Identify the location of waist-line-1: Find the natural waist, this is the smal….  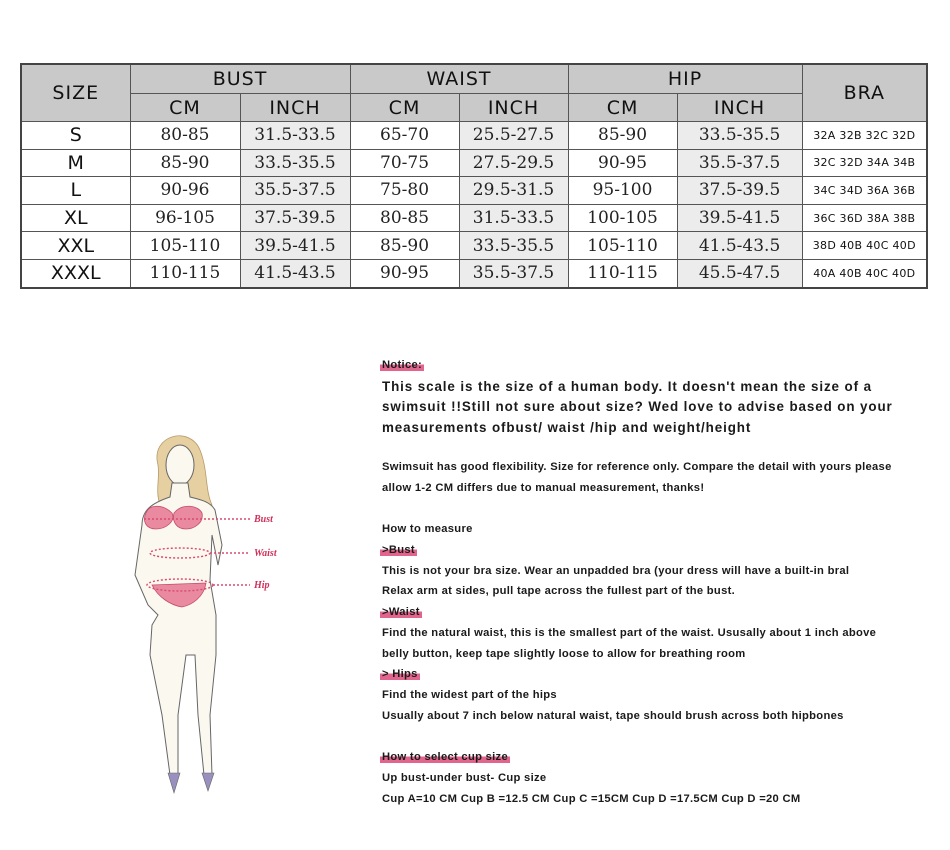
(629, 633).